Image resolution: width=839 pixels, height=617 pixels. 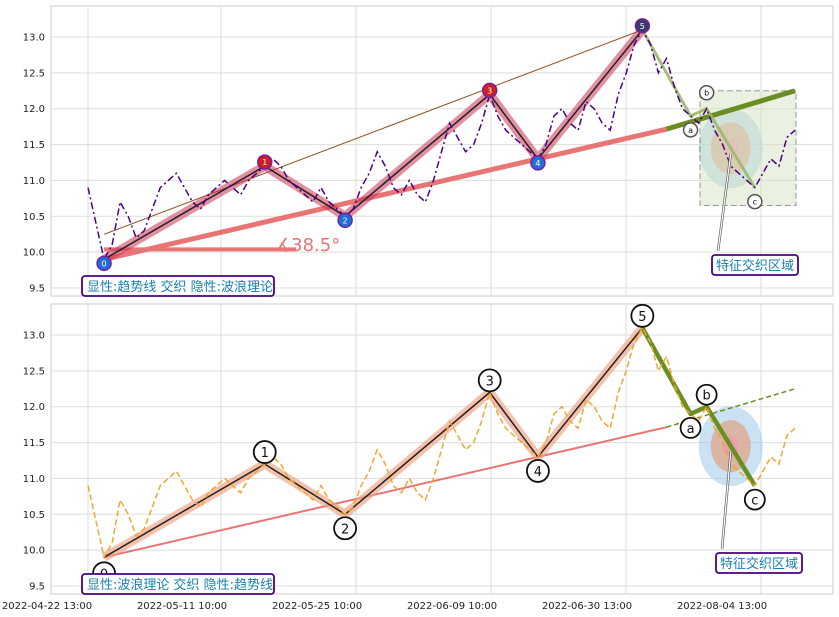 What do you see at coordinates (452, 606) in the screenshot?
I see `x-tick-label: 2022-06-09 10:00` at bounding box center [452, 606].